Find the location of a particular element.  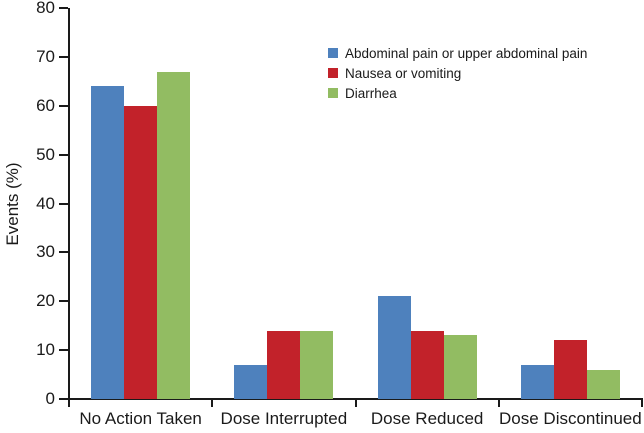

legend-label: Abdominal pain or upper abdominal pain is located at coordinates (466, 53).